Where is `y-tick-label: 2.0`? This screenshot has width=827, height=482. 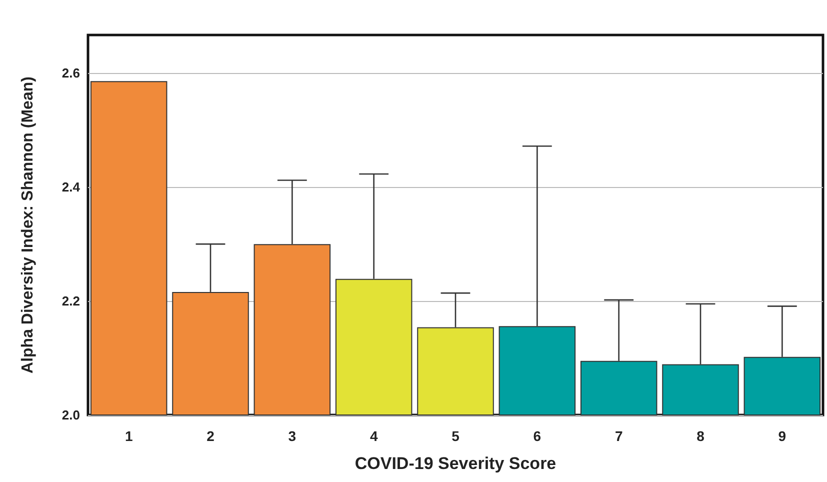 y-tick-label: 2.0 is located at coordinates (71, 415).